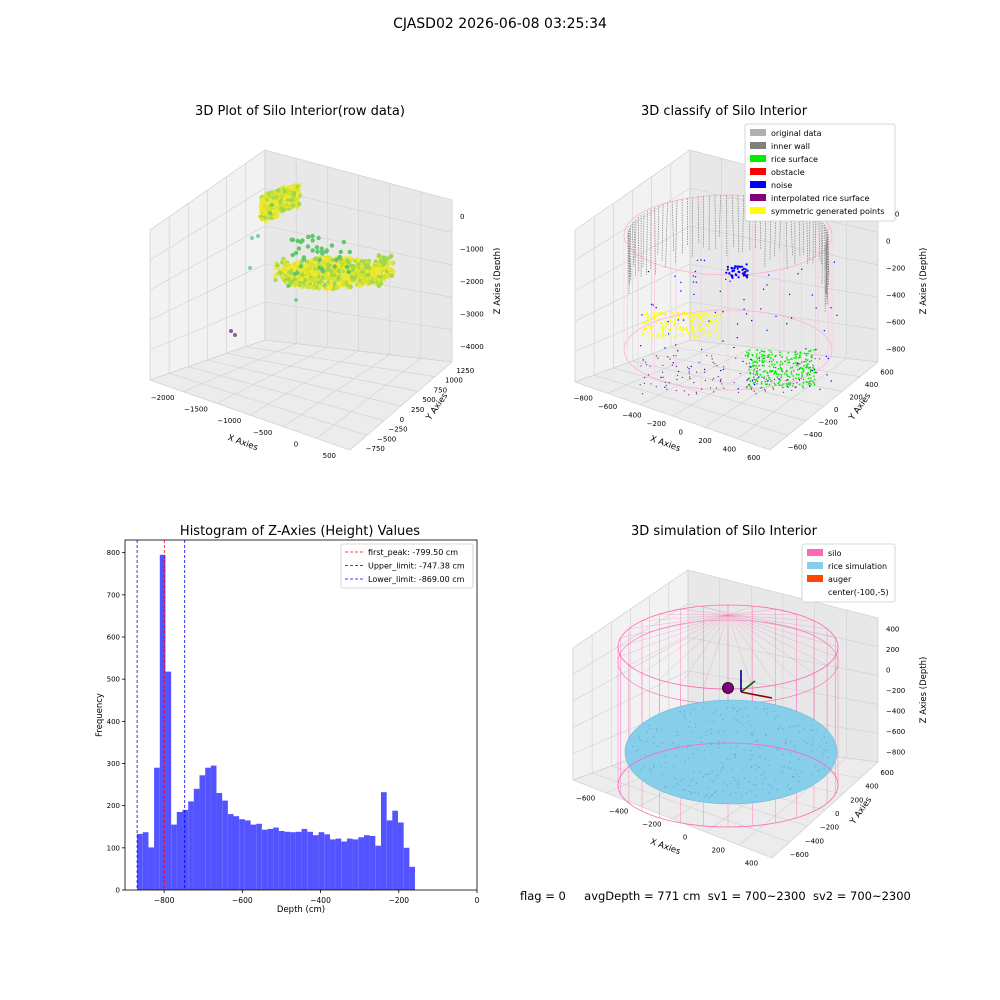 Image resolution: width=1000 pixels, height=1000 pixels. What do you see at coordinates (543, 896) in the screenshot?
I see `flag-text: flag = 0` at bounding box center [543, 896].